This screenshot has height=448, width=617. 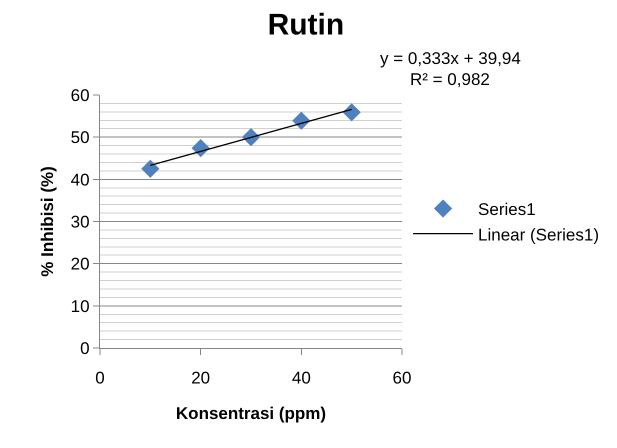 What do you see at coordinates (306, 25) in the screenshot?
I see `chart-title: Rutin` at bounding box center [306, 25].